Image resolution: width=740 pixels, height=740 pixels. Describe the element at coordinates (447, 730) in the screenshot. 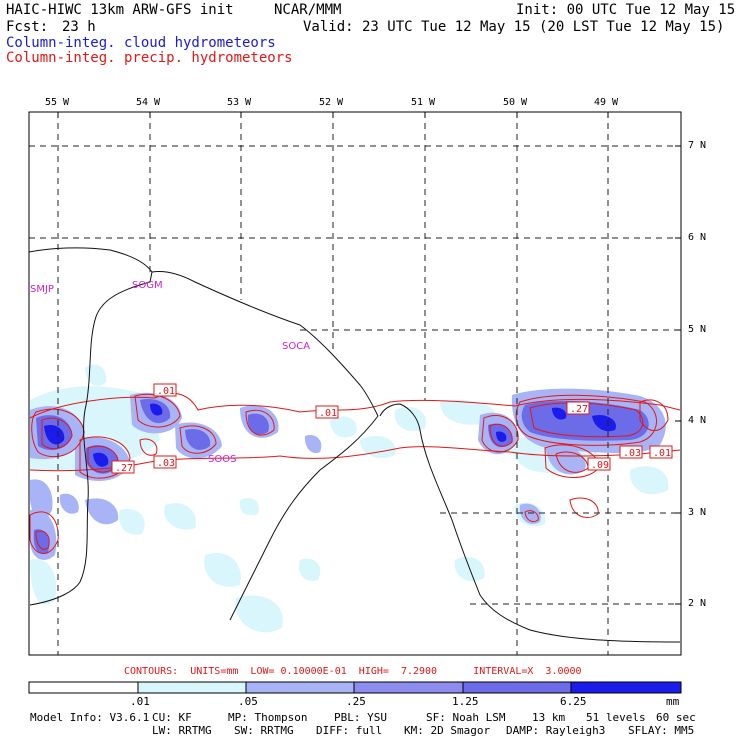

I see `km-setting: KM: 2D Smagor` at that location.